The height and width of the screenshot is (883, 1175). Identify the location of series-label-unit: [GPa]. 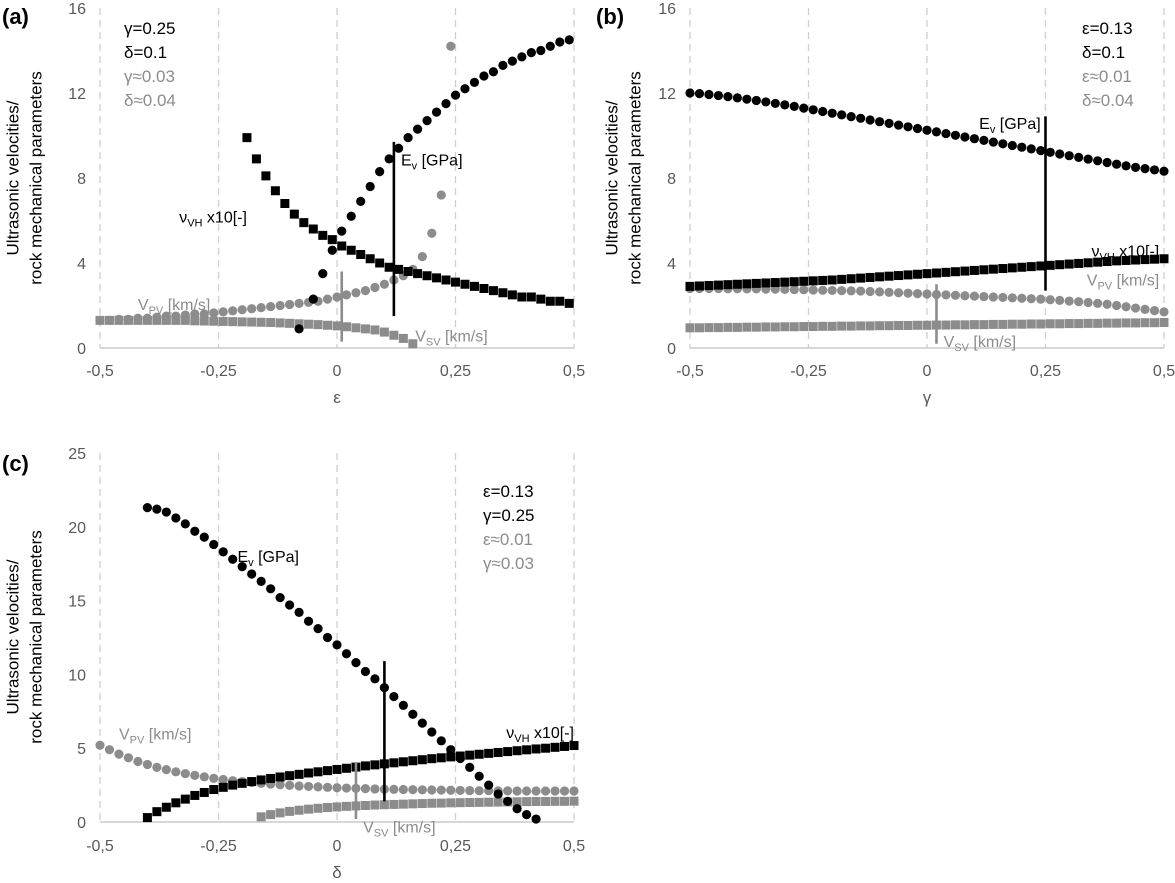
(276, 557).